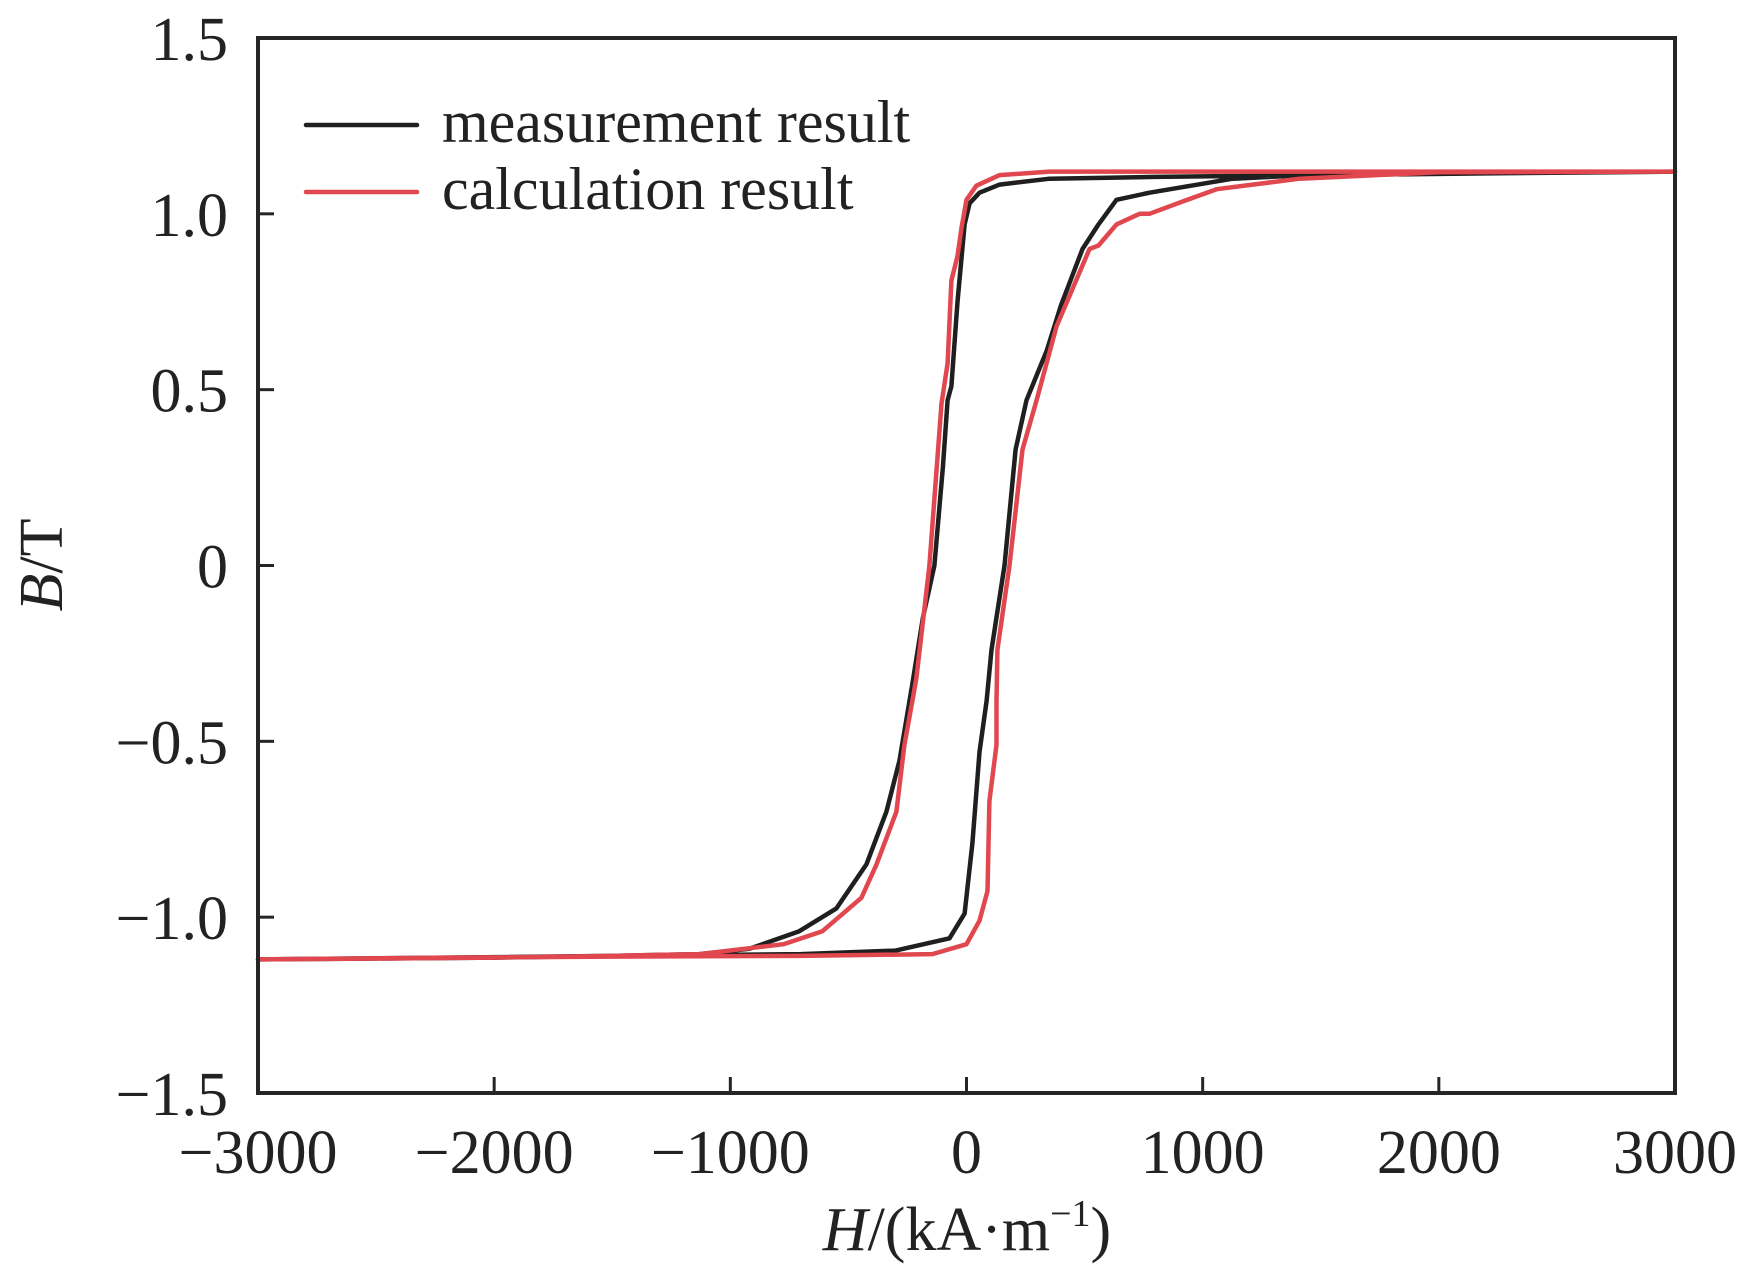 Image resolution: width=1748 pixels, height=1271 pixels. Describe the element at coordinates (1439, 1153) in the screenshot. I see `x-tick-label: 2000` at that location.